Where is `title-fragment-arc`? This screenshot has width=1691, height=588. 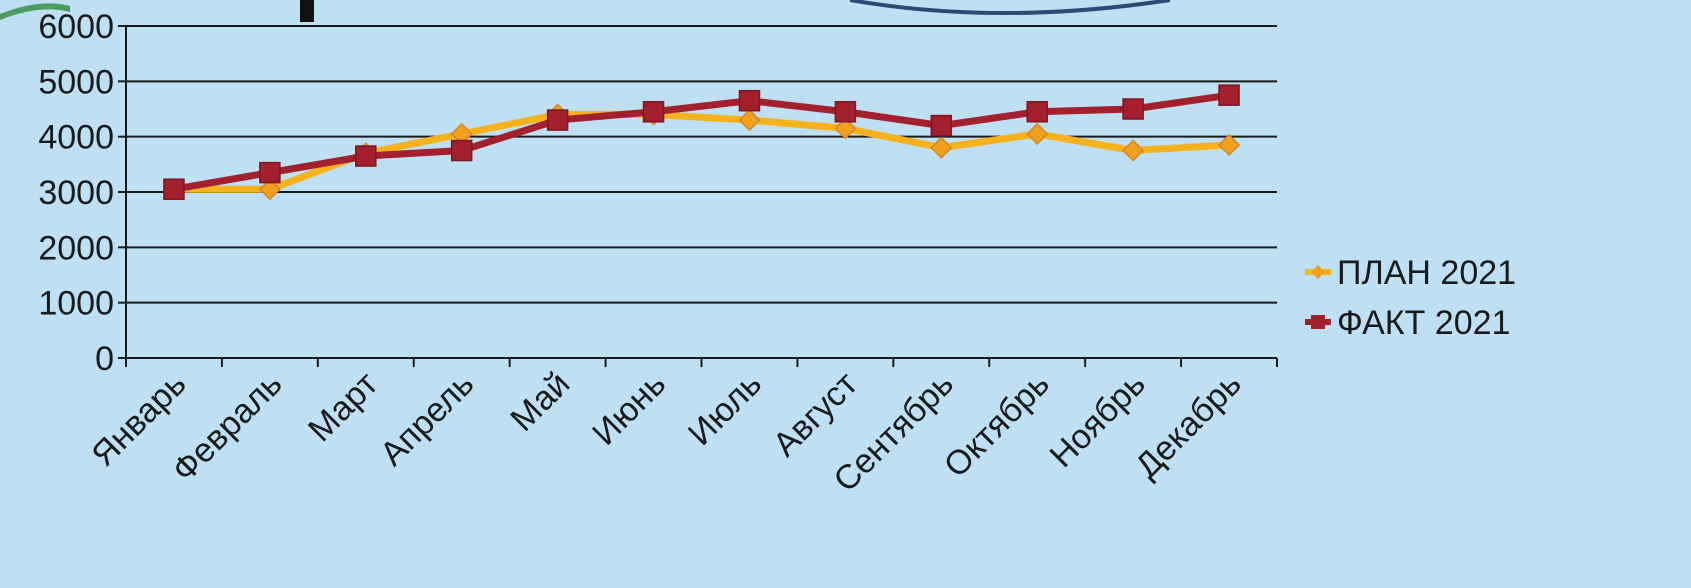 title-fragment-arc is located at coordinates (1010, 7).